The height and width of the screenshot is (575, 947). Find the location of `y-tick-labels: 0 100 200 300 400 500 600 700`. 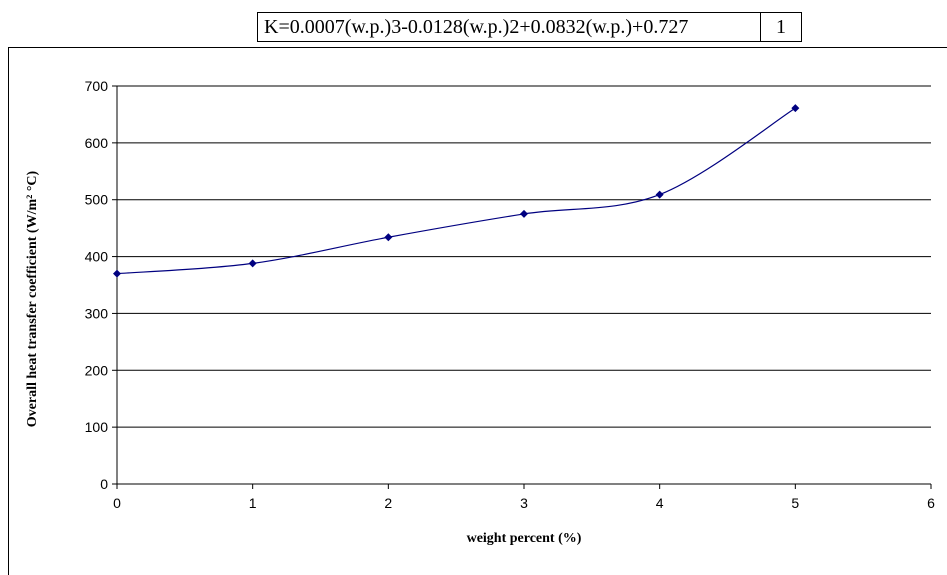

y-tick-labels: 0 100 200 300 400 500 600 700 is located at coordinates (97, 285).